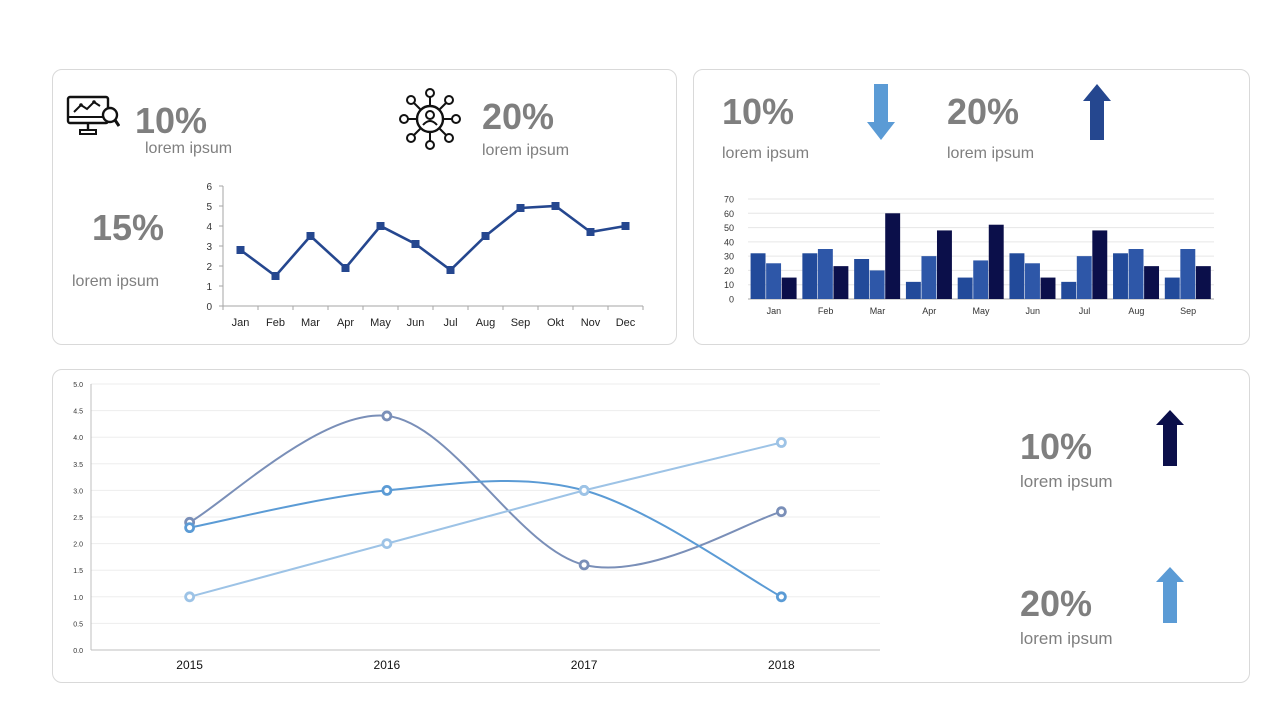 Image resolution: width=1280 pixels, height=720 pixels. What do you see at coordinates (1066, 638) in the screenshot?
I see `stat-label-light-arrow: lorem ipsum` at bounding box center [1066, 638].